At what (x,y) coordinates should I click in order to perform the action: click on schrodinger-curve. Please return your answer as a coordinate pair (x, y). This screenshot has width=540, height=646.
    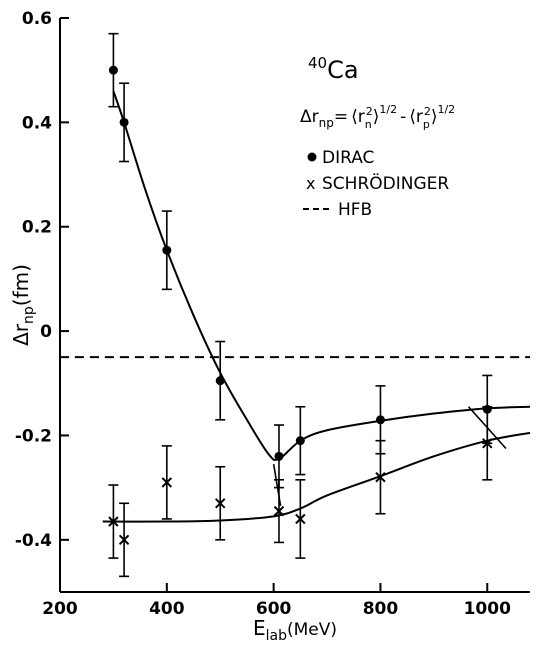
    Looking at the image, I should click on (316, 477).